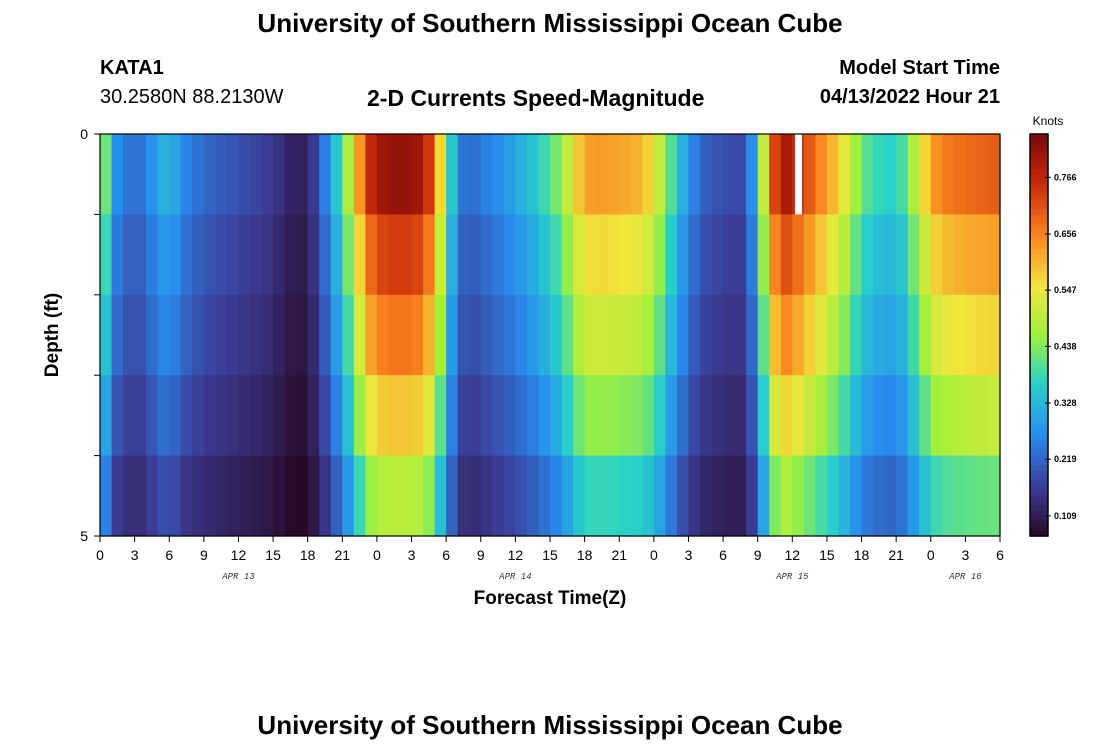 This screenshot has width=1100, height=750. I want to click on y-tick-label: 0, so click(84, 134).